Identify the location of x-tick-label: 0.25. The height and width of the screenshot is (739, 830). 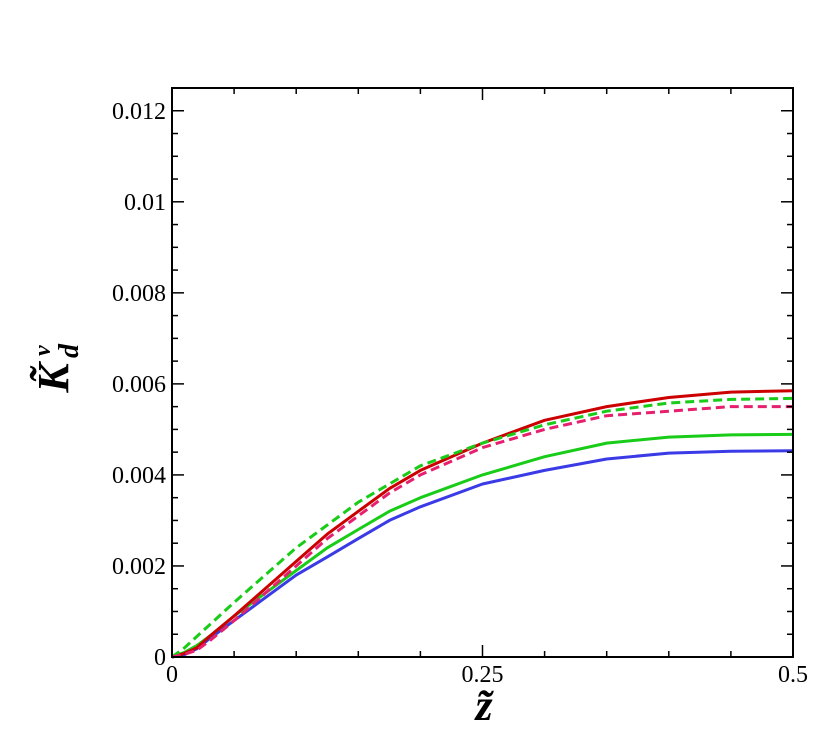
(483, 675).